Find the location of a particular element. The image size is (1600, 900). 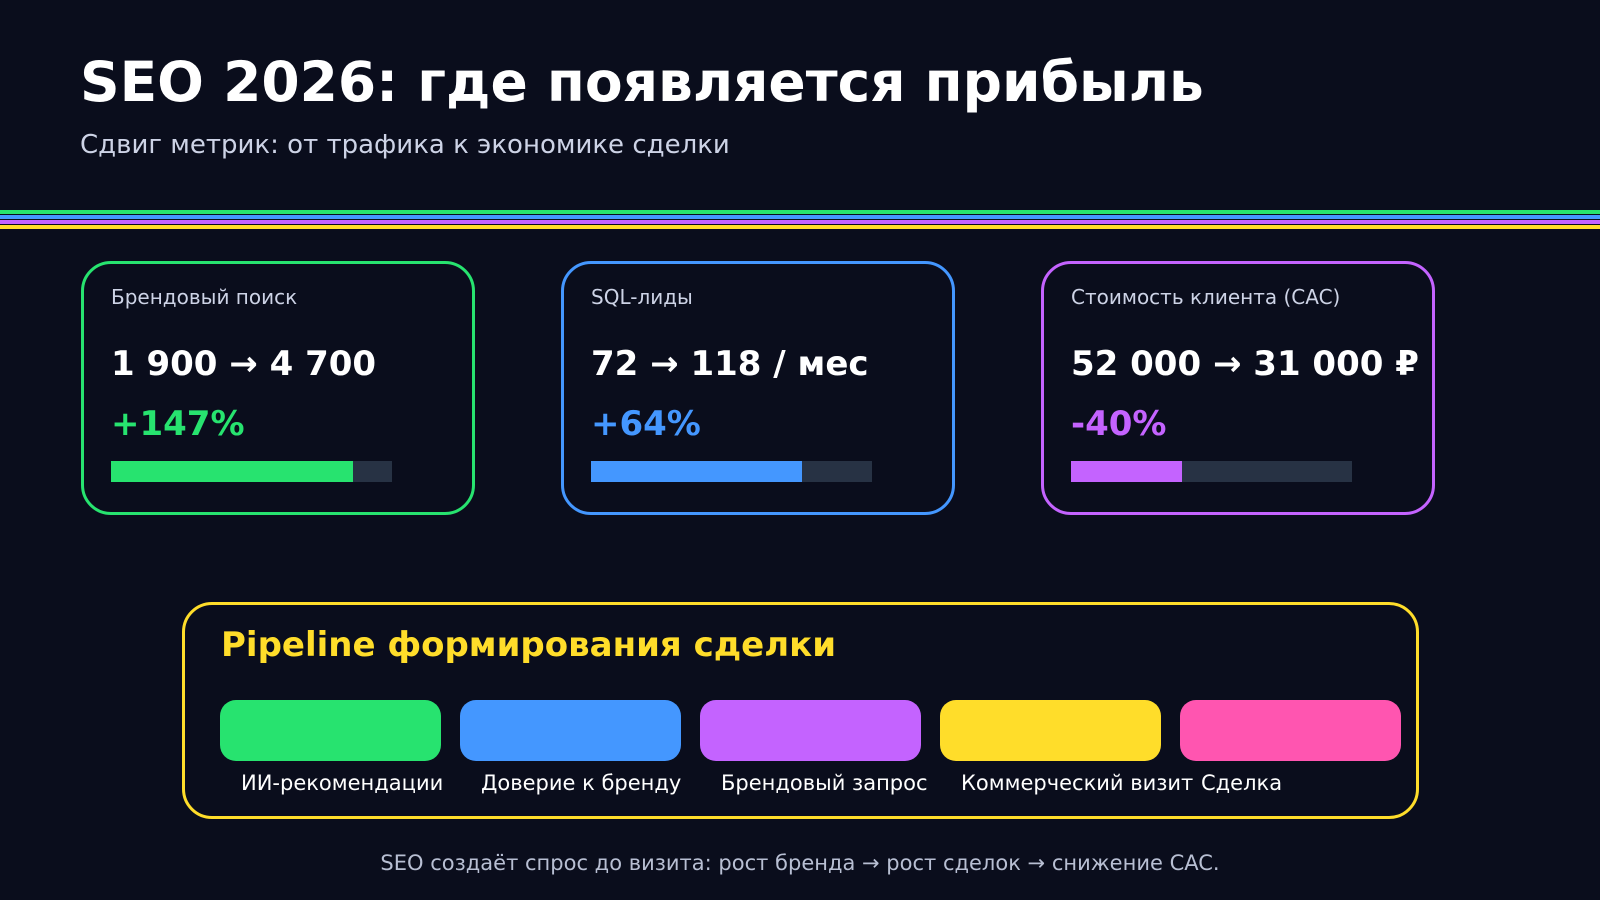

pipeline-step-label: Доверие к бренду is located at coordinates (581, 783).